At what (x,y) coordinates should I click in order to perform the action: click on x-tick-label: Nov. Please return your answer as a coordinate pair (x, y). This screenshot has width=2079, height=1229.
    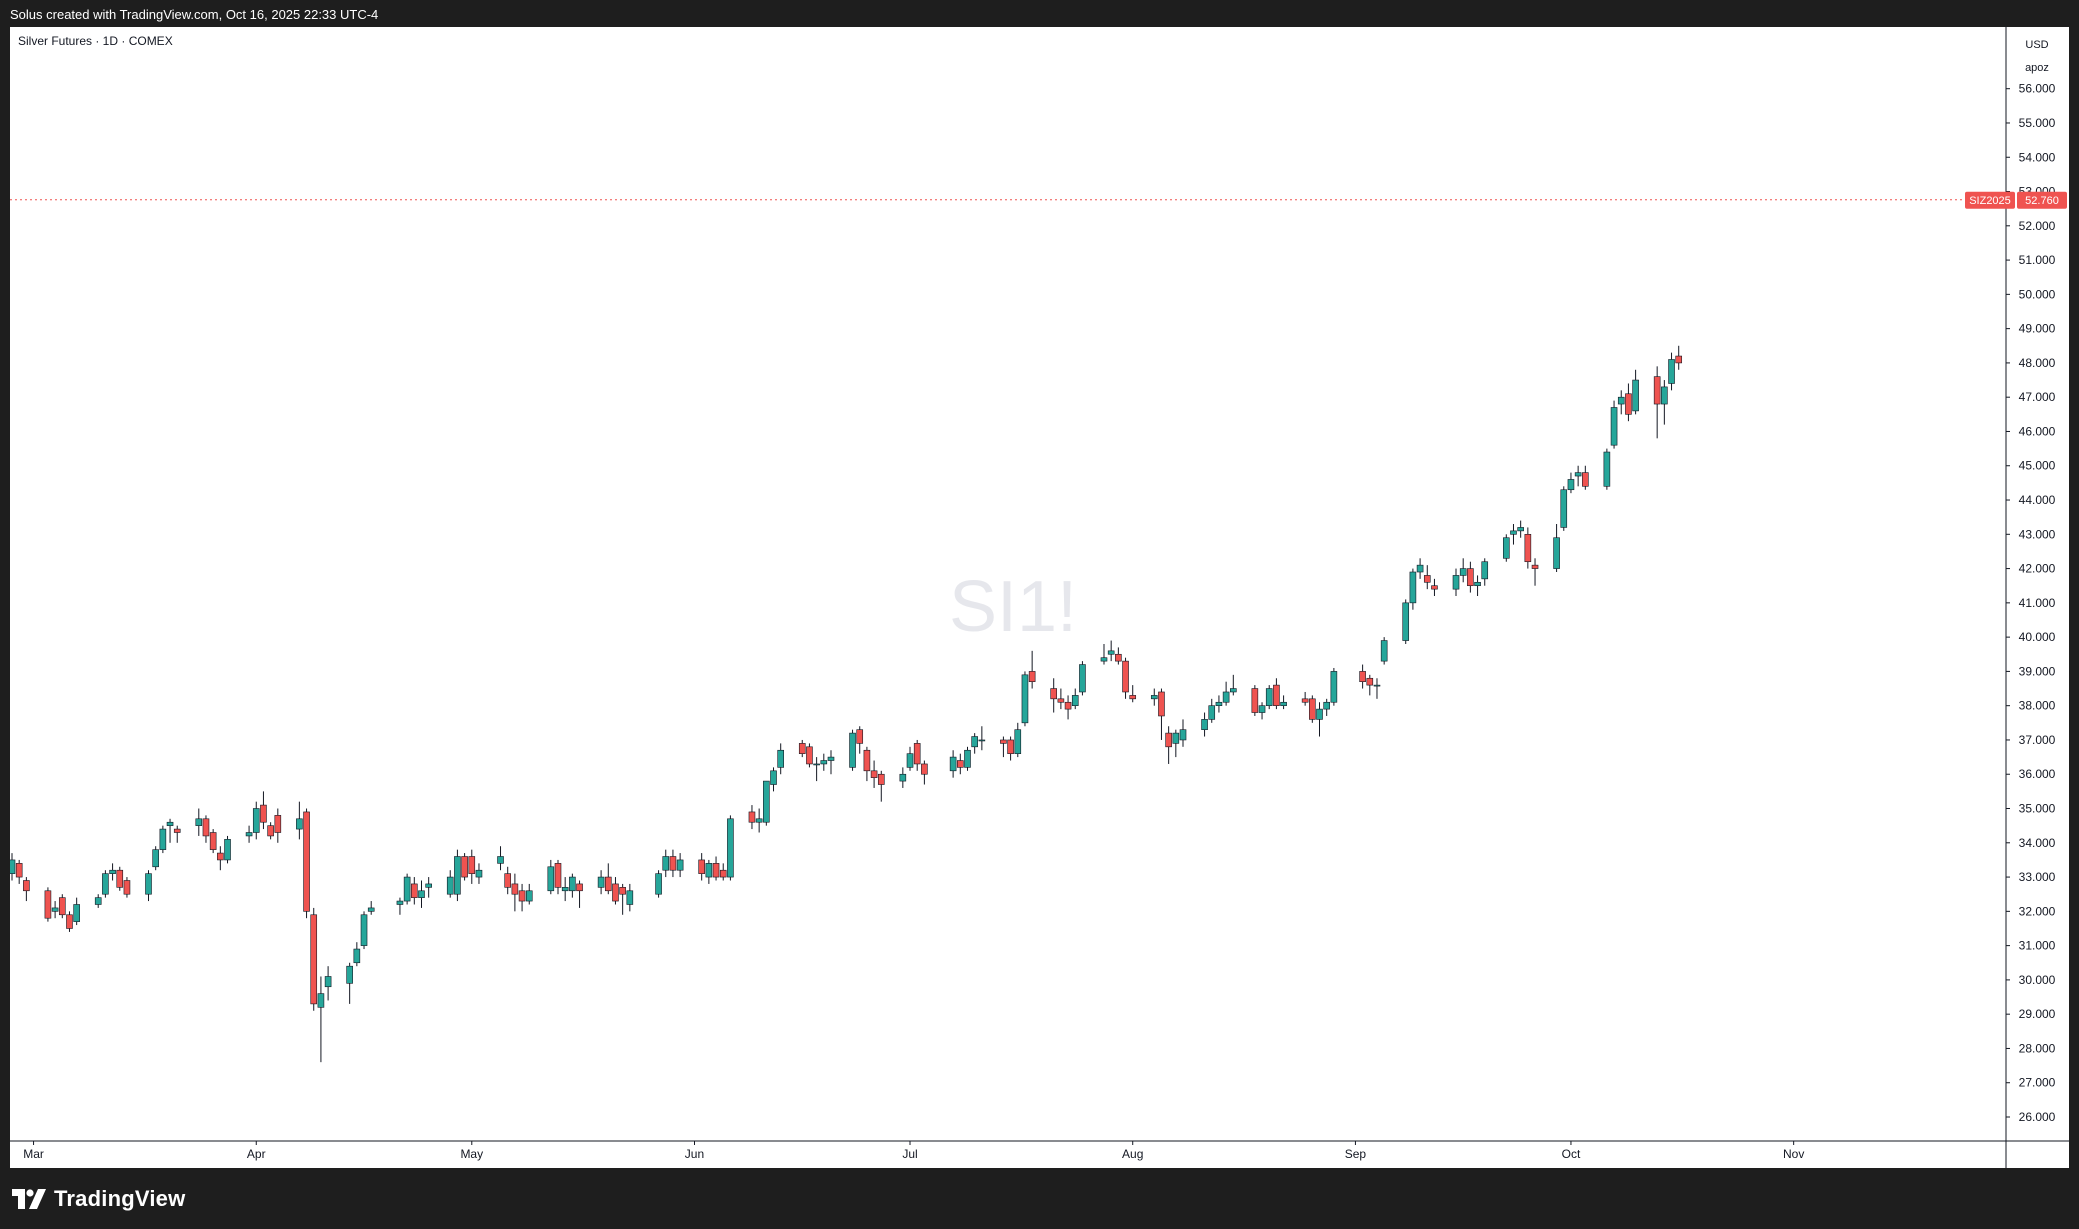
    Looking at the image, I should click on (1793, 1154).